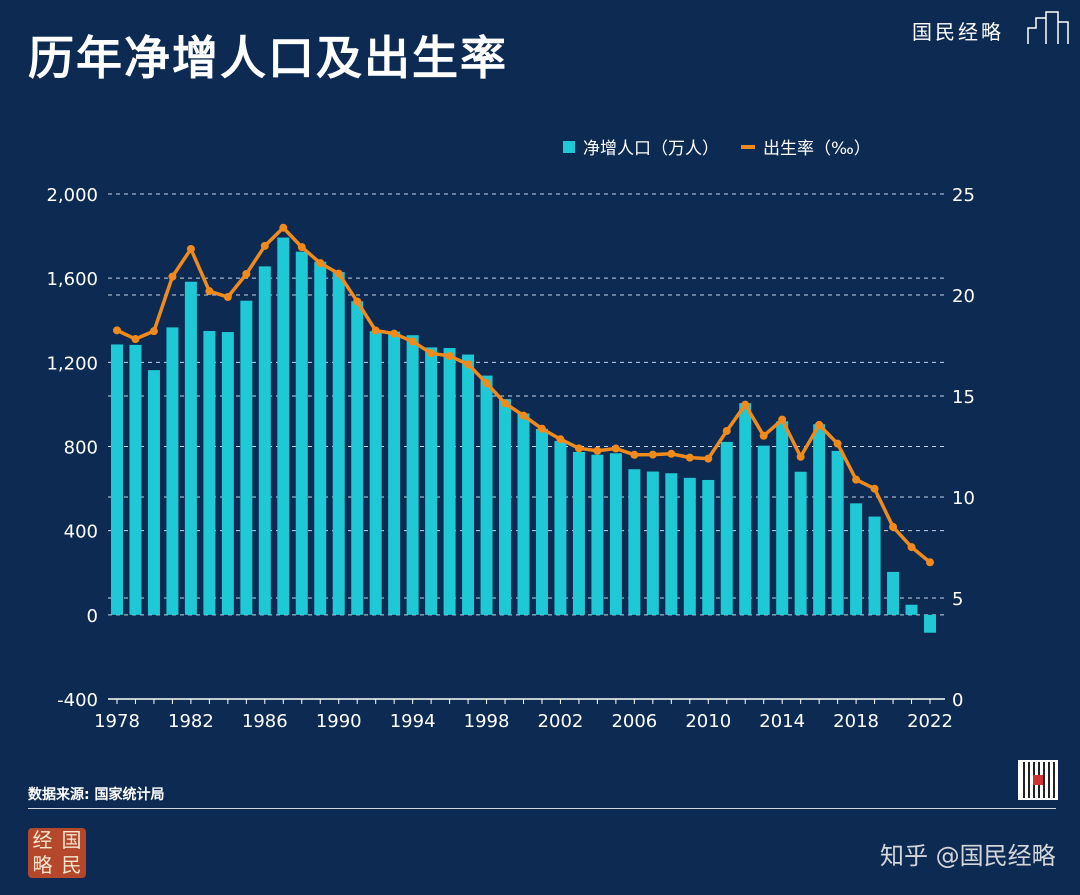 This screenshot has height=895, width=1080. I want to click on legend-label: 出生率（‰）, so click(817, 149).